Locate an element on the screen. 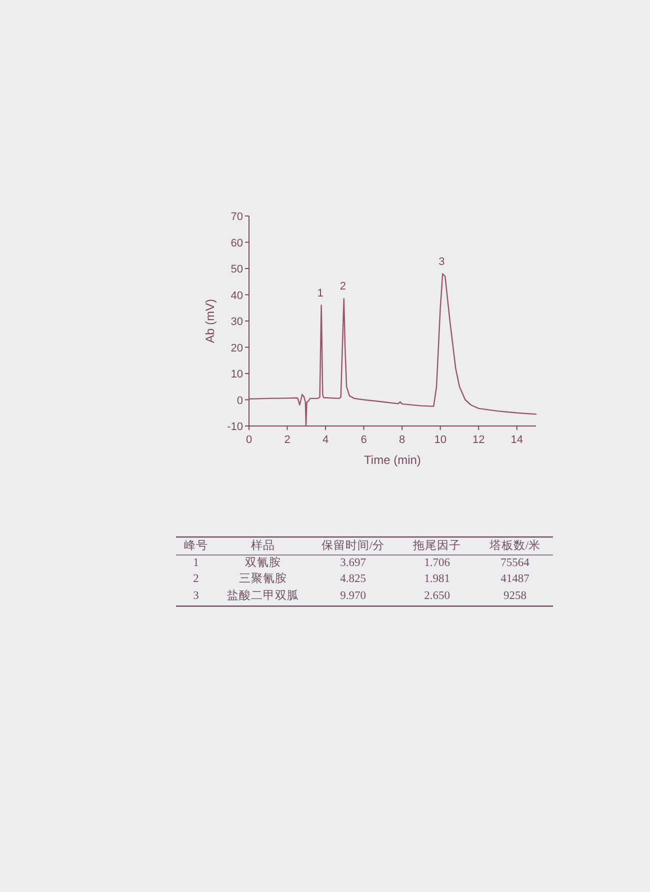 This screenshot has width=650, height=892. text: 75564 is located at coordinates (515, 563).